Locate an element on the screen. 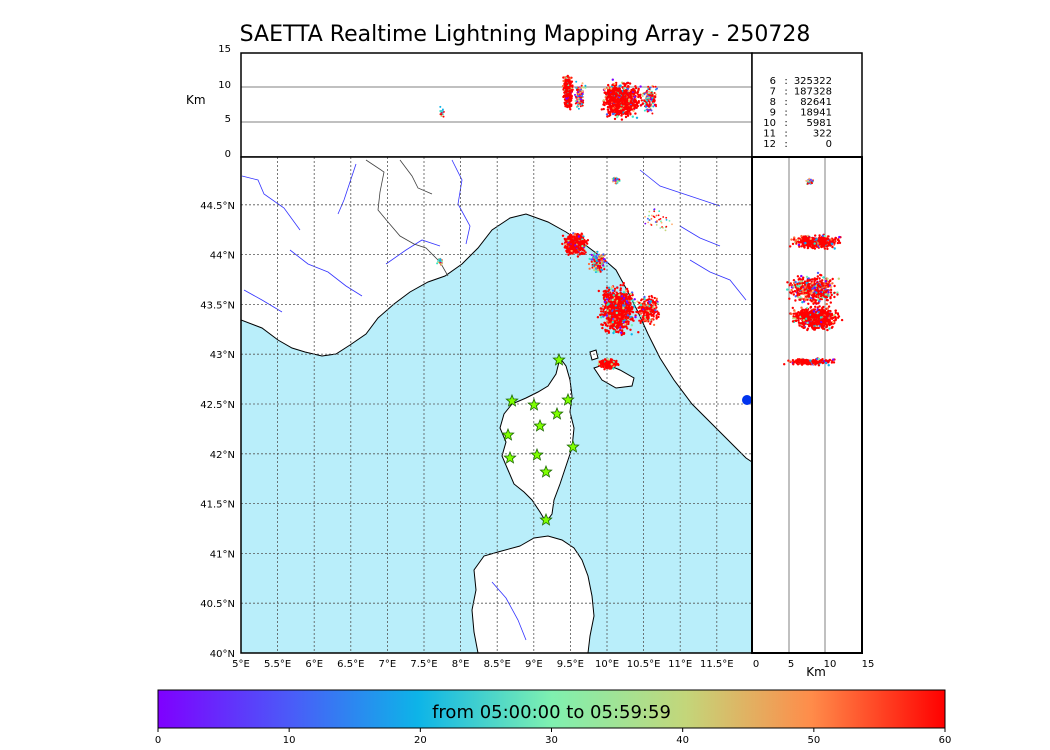 Image resolution: width=1050 pixels, height=750 pixels. lat-tick-label: 43.5°N is located at coordinates (217, 305).